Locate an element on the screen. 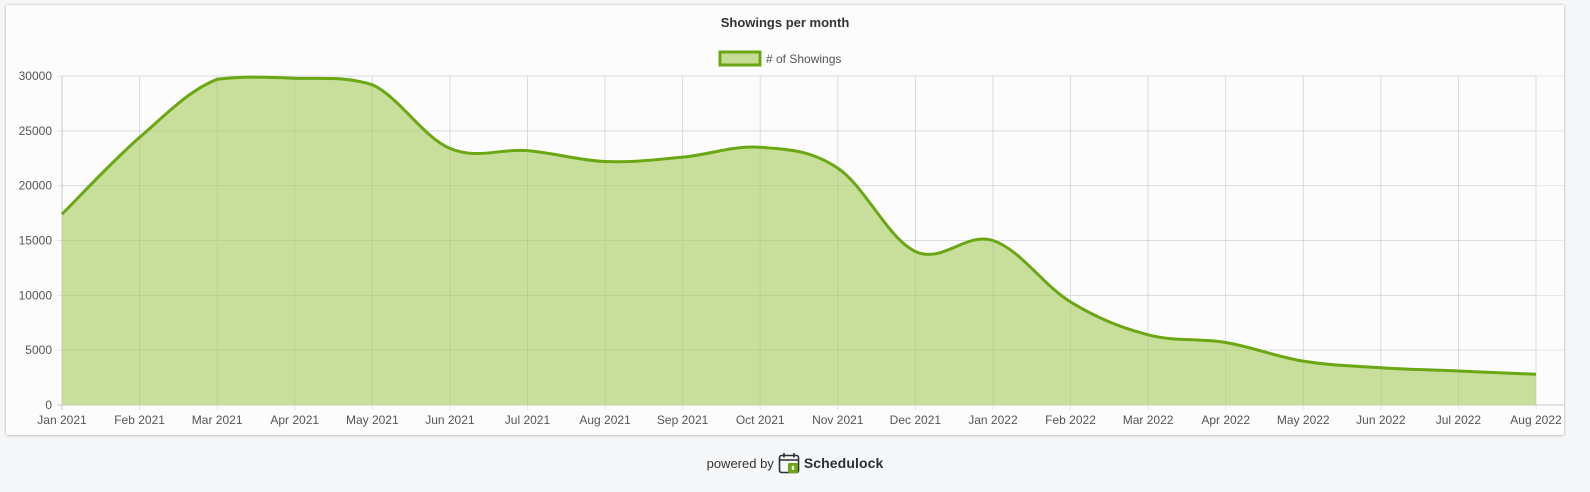 The image size is (1590, 492). x-tick-label: Nov 2021 is located at coordinates (838, 420).